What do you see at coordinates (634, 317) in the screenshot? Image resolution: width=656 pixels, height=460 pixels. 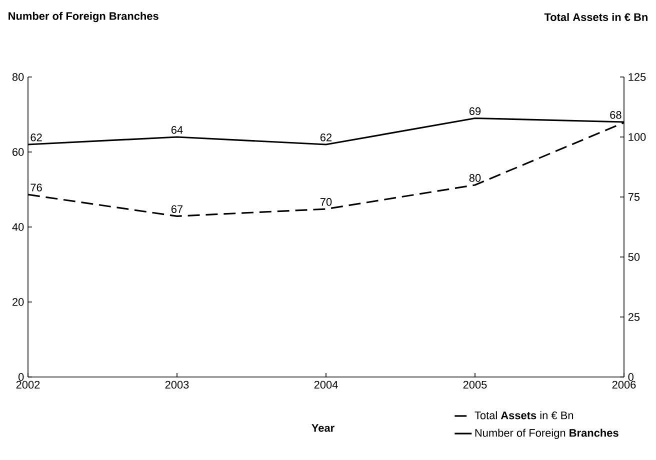 I see `y2-tick-label: 25` at bounding box center [634, 317].